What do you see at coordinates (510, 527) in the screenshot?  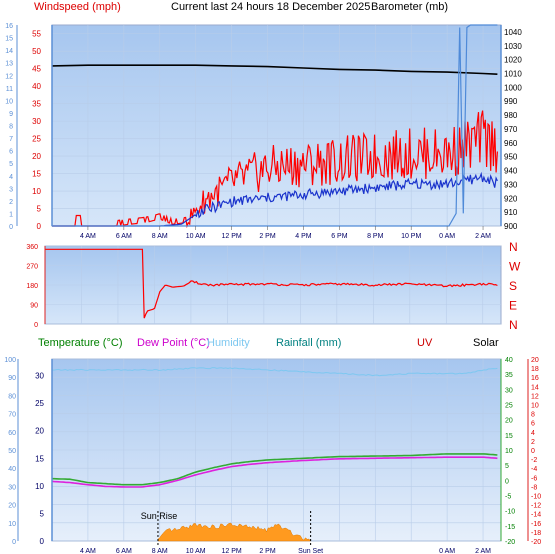 I see `rainfall-tick-label: -15` at bounding box center [510, 527].